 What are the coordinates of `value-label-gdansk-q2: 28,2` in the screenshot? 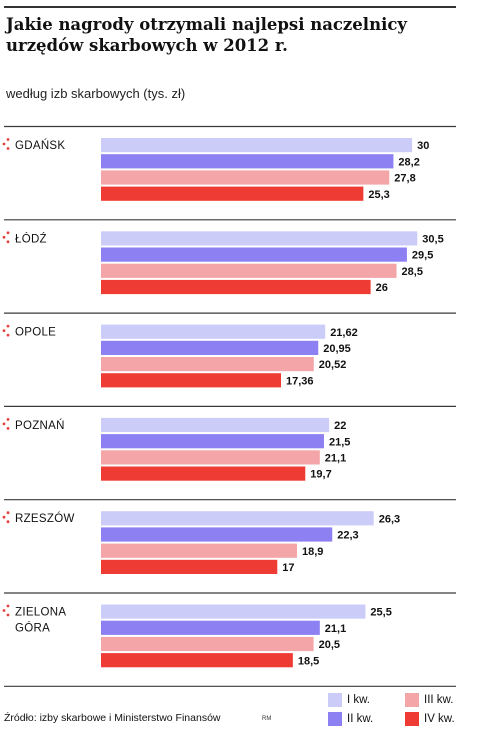 It's located at (408, 162).